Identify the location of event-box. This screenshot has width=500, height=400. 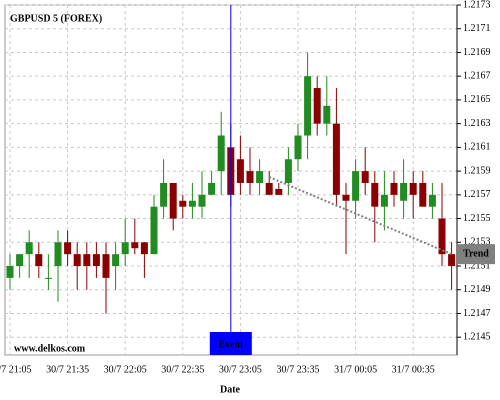
(230, 343).